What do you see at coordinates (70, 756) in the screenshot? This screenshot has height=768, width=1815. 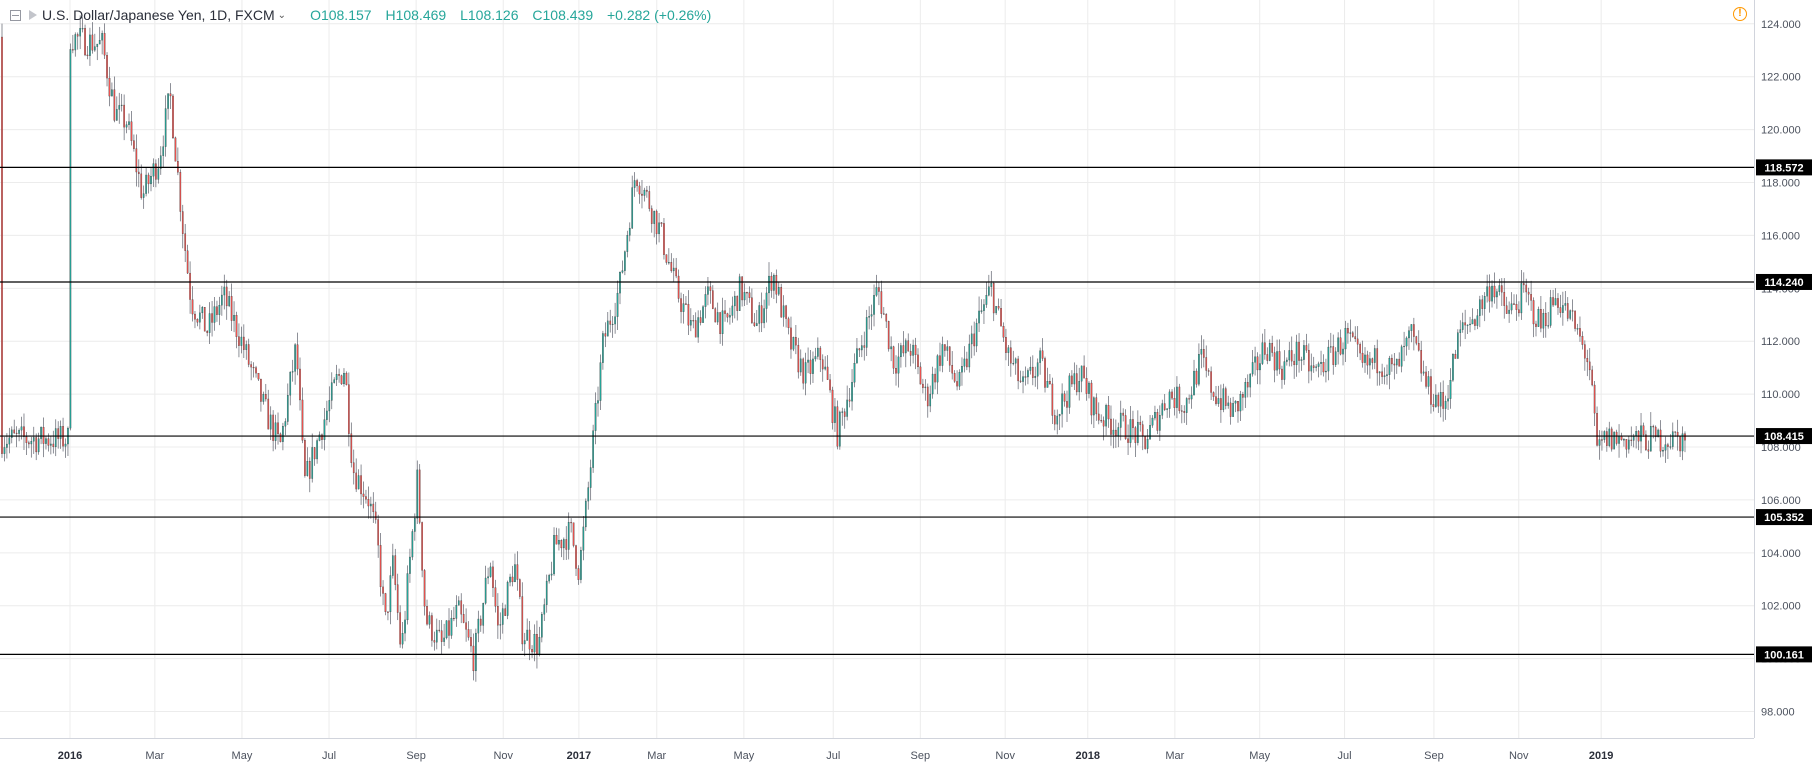 I see `date-label-0: 2016` at bounding box center [70, 756].